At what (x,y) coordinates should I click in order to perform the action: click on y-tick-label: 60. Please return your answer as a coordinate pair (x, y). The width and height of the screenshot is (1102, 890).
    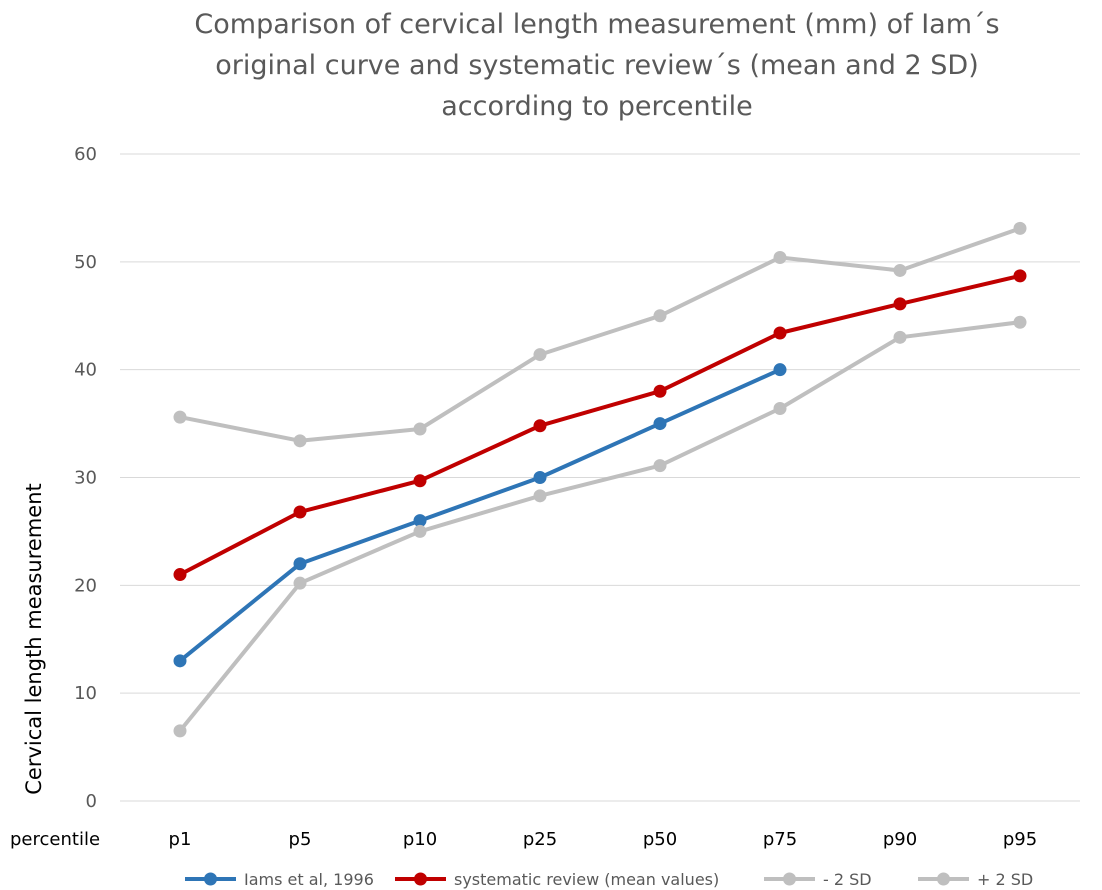
    Looking at the image, I should click on (85, 154).